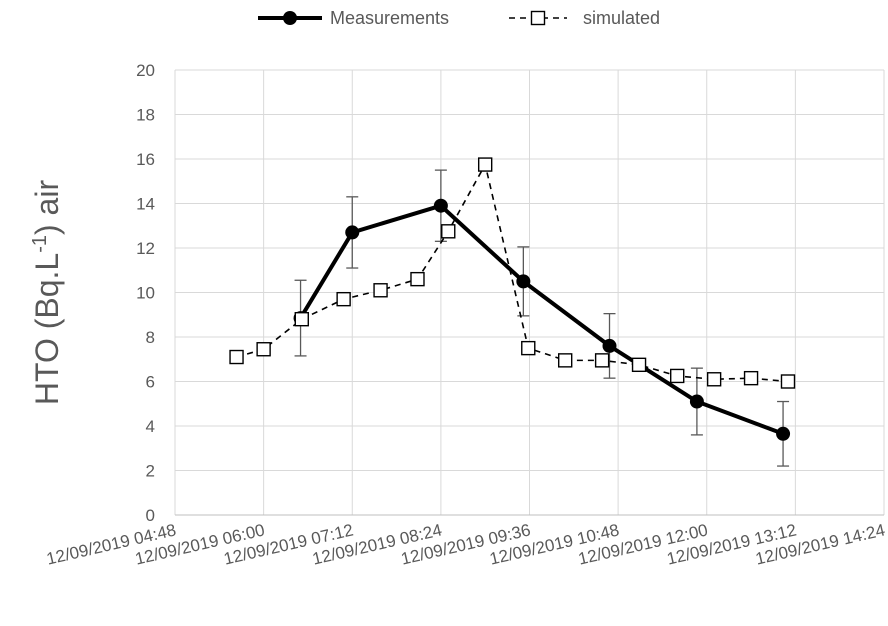  What do you see at coordinates (150, 426) in the screenshot?
I see `y-tick-label: 4` at bounding box center [150, 426].